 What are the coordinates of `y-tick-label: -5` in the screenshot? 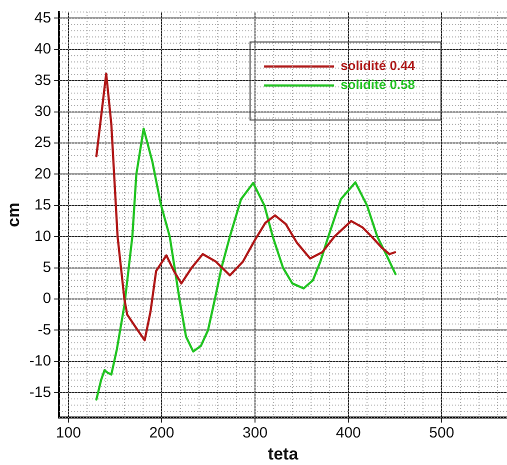 It's located at (45, 329).